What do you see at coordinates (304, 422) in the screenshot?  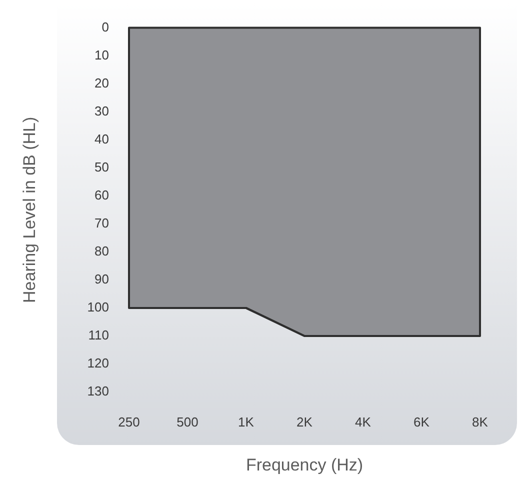 I see `x-tick-label: 2K` at bounding box center [304, 422].